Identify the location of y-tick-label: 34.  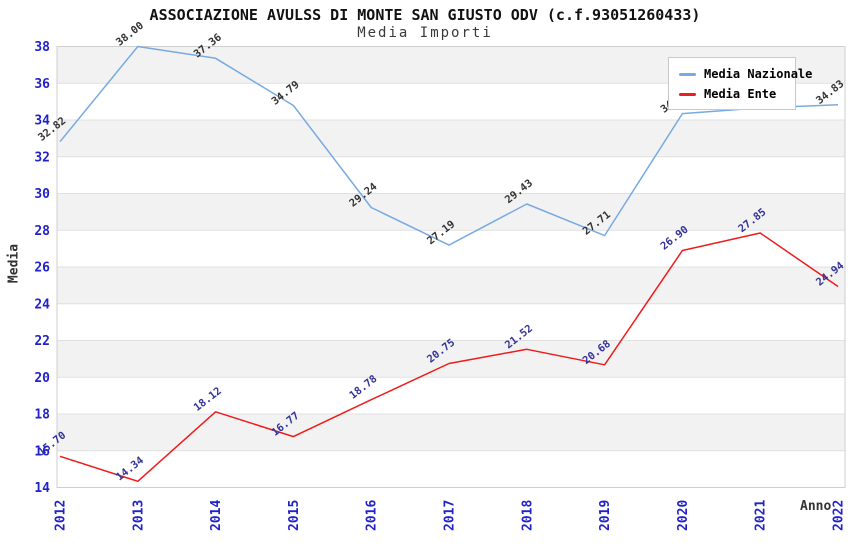
(42, 121).